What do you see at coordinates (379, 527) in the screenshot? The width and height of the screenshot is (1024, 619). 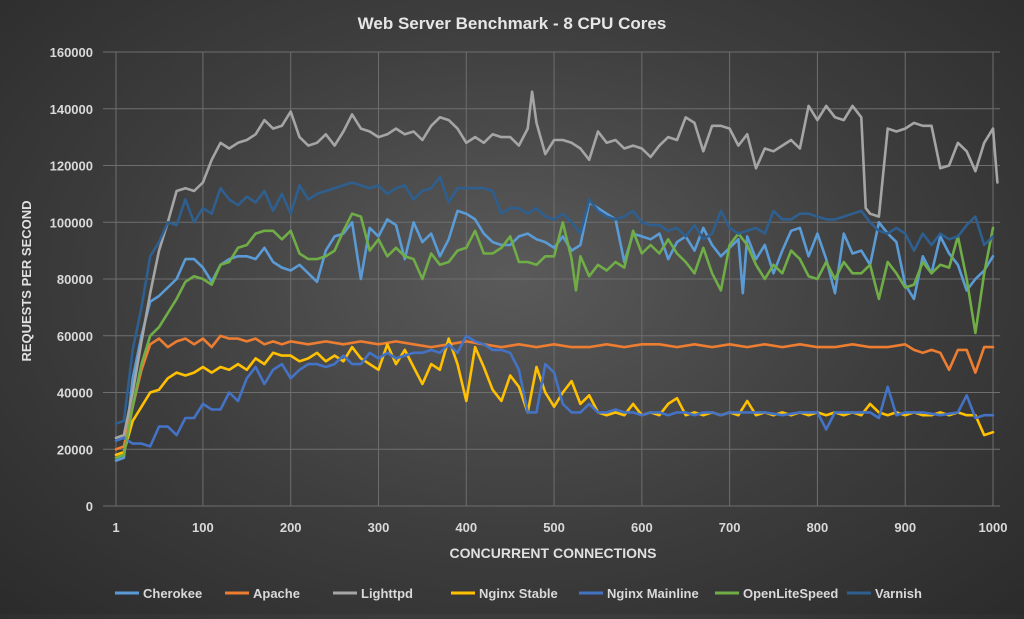 I see `x-tick-label: 300` at bounding box center [379, 527].